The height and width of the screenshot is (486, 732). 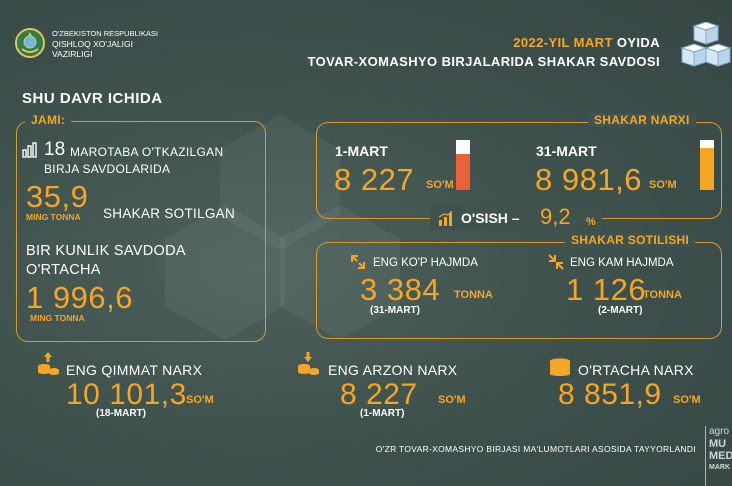 I want to click on sessions-text-2: BIRJA SAVDOLARIDA, so click(x=107, y=169).